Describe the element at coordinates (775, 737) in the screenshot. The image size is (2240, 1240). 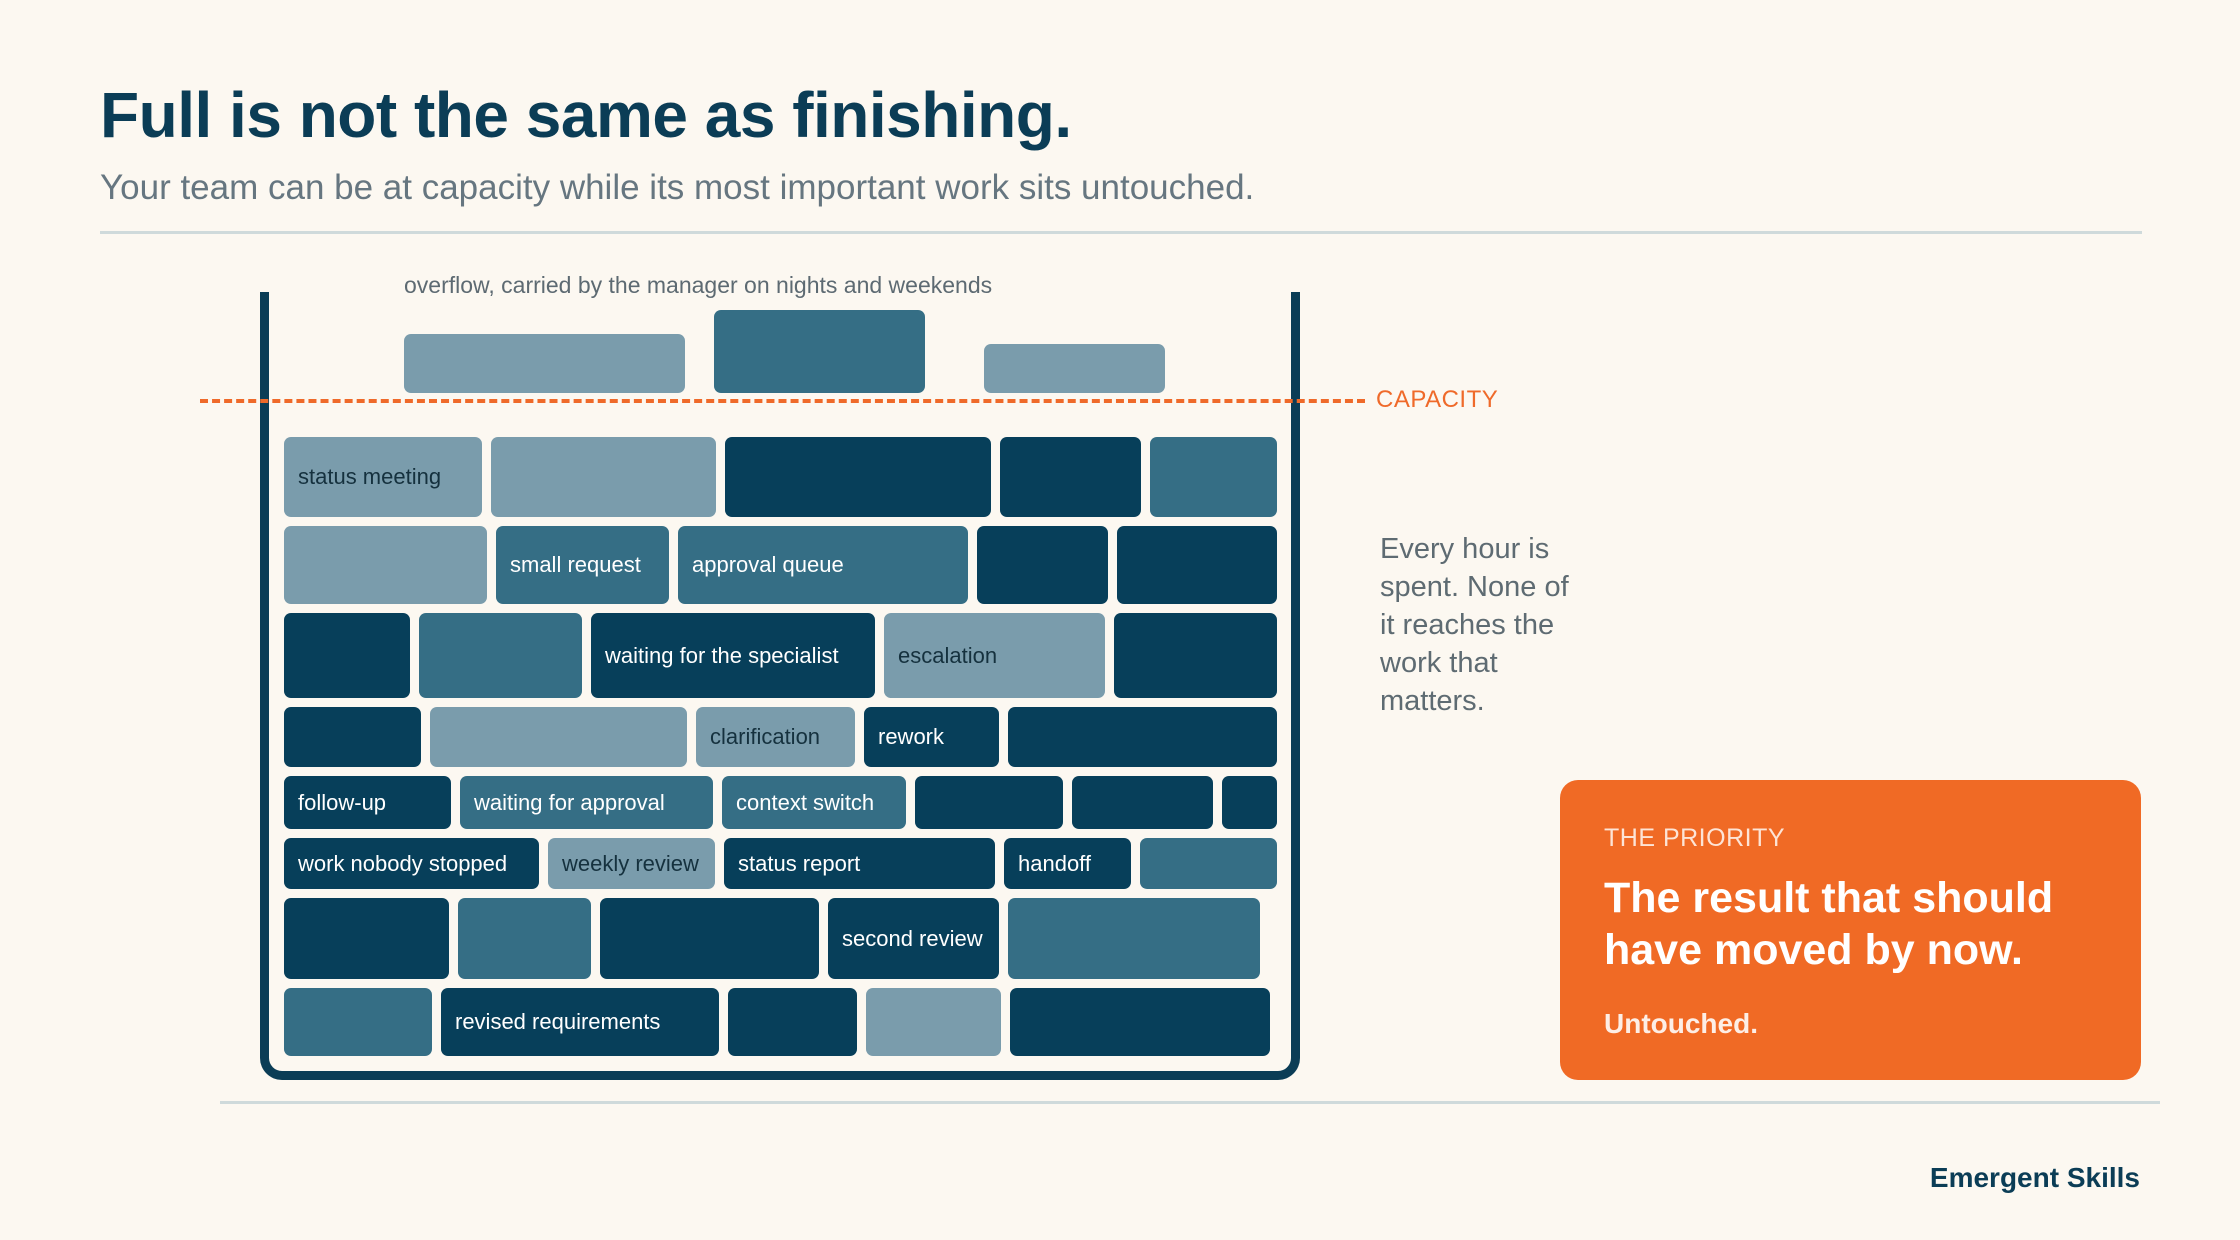
I see `work-block-clarification: clarification` at that location.